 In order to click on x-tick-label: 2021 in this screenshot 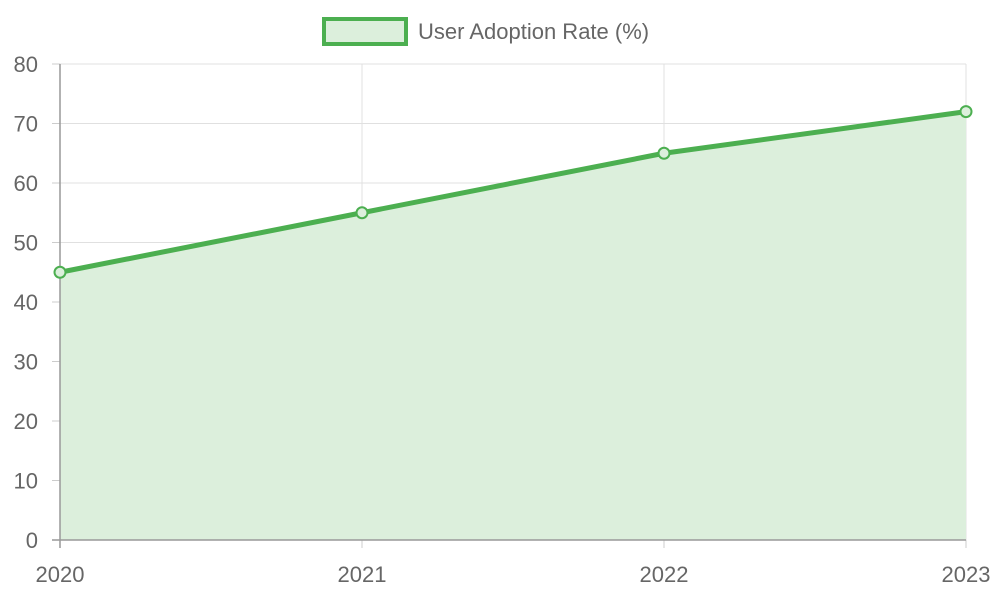, I will do `click(362, 574)`.